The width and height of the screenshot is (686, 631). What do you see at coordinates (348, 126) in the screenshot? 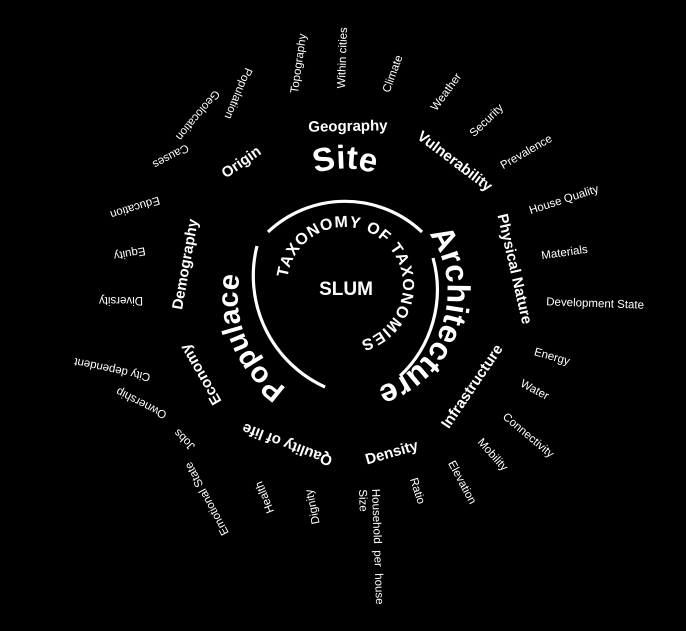
I see `sub-label-geography: Geography` at bounding box center [348, 126].